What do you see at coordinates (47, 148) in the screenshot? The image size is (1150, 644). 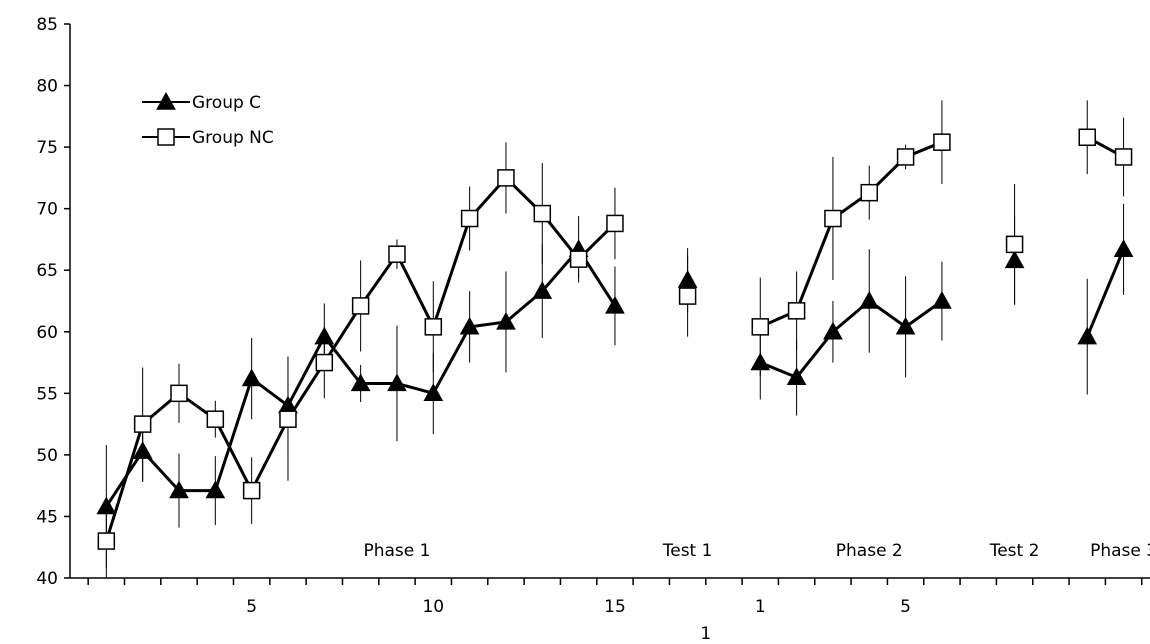 I see `y-tick-label: 75` at bounding box center [47, 148].